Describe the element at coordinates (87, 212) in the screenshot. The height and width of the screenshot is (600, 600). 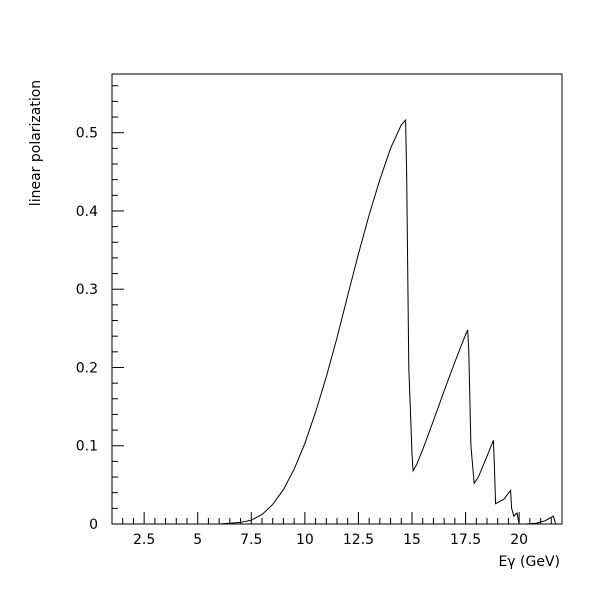
I see `y-tick-label: 0.4` at that location.